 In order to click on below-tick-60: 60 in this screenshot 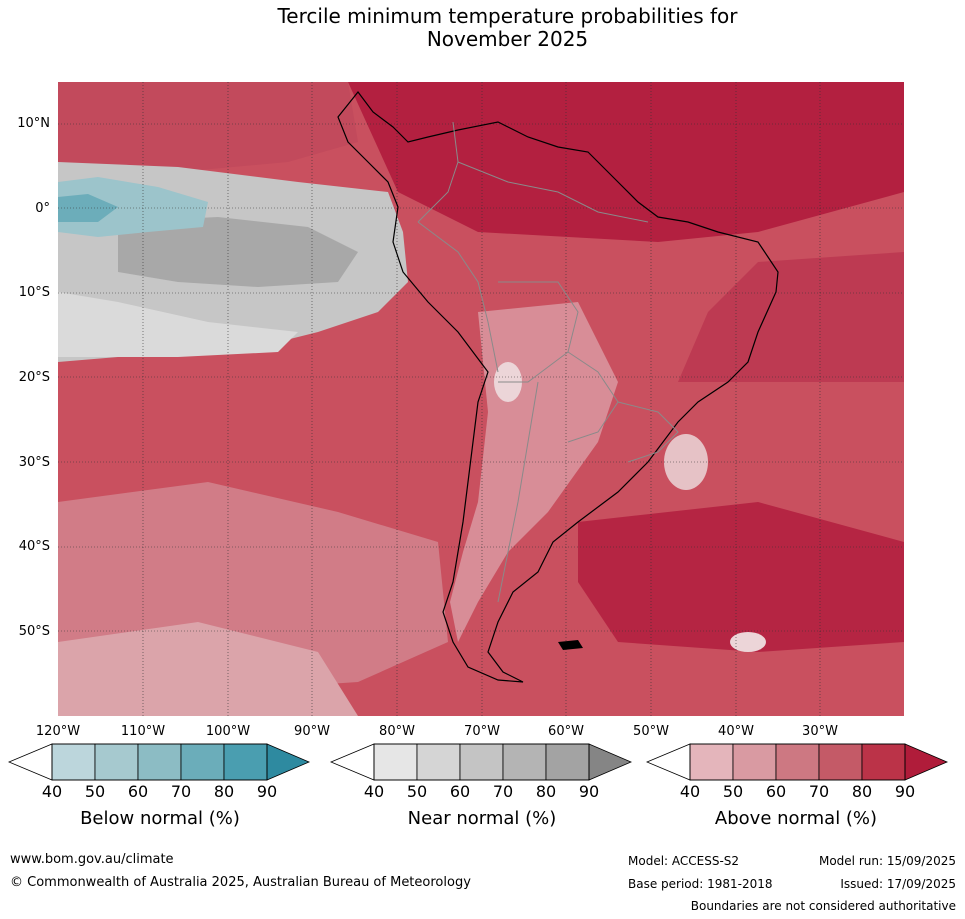, I will do `click(138, 791)`.